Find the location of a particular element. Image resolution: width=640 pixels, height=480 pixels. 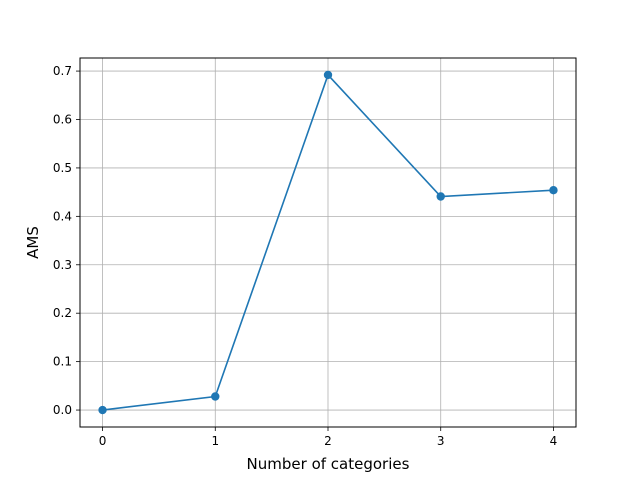

y-tick-label: 0.3 is located at coordinates (62, 265).